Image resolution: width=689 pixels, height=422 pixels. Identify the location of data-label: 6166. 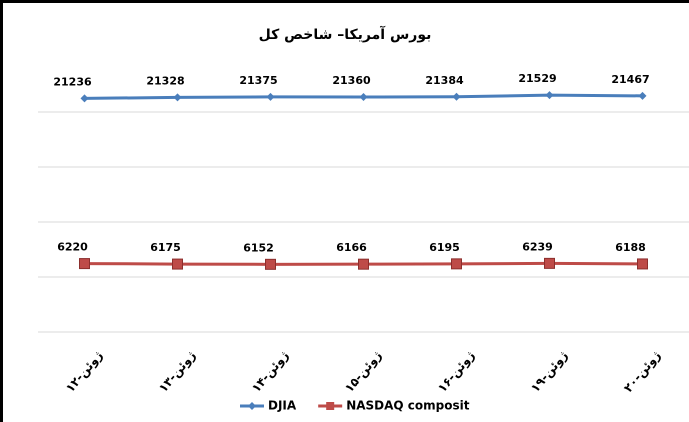
(351, 247).